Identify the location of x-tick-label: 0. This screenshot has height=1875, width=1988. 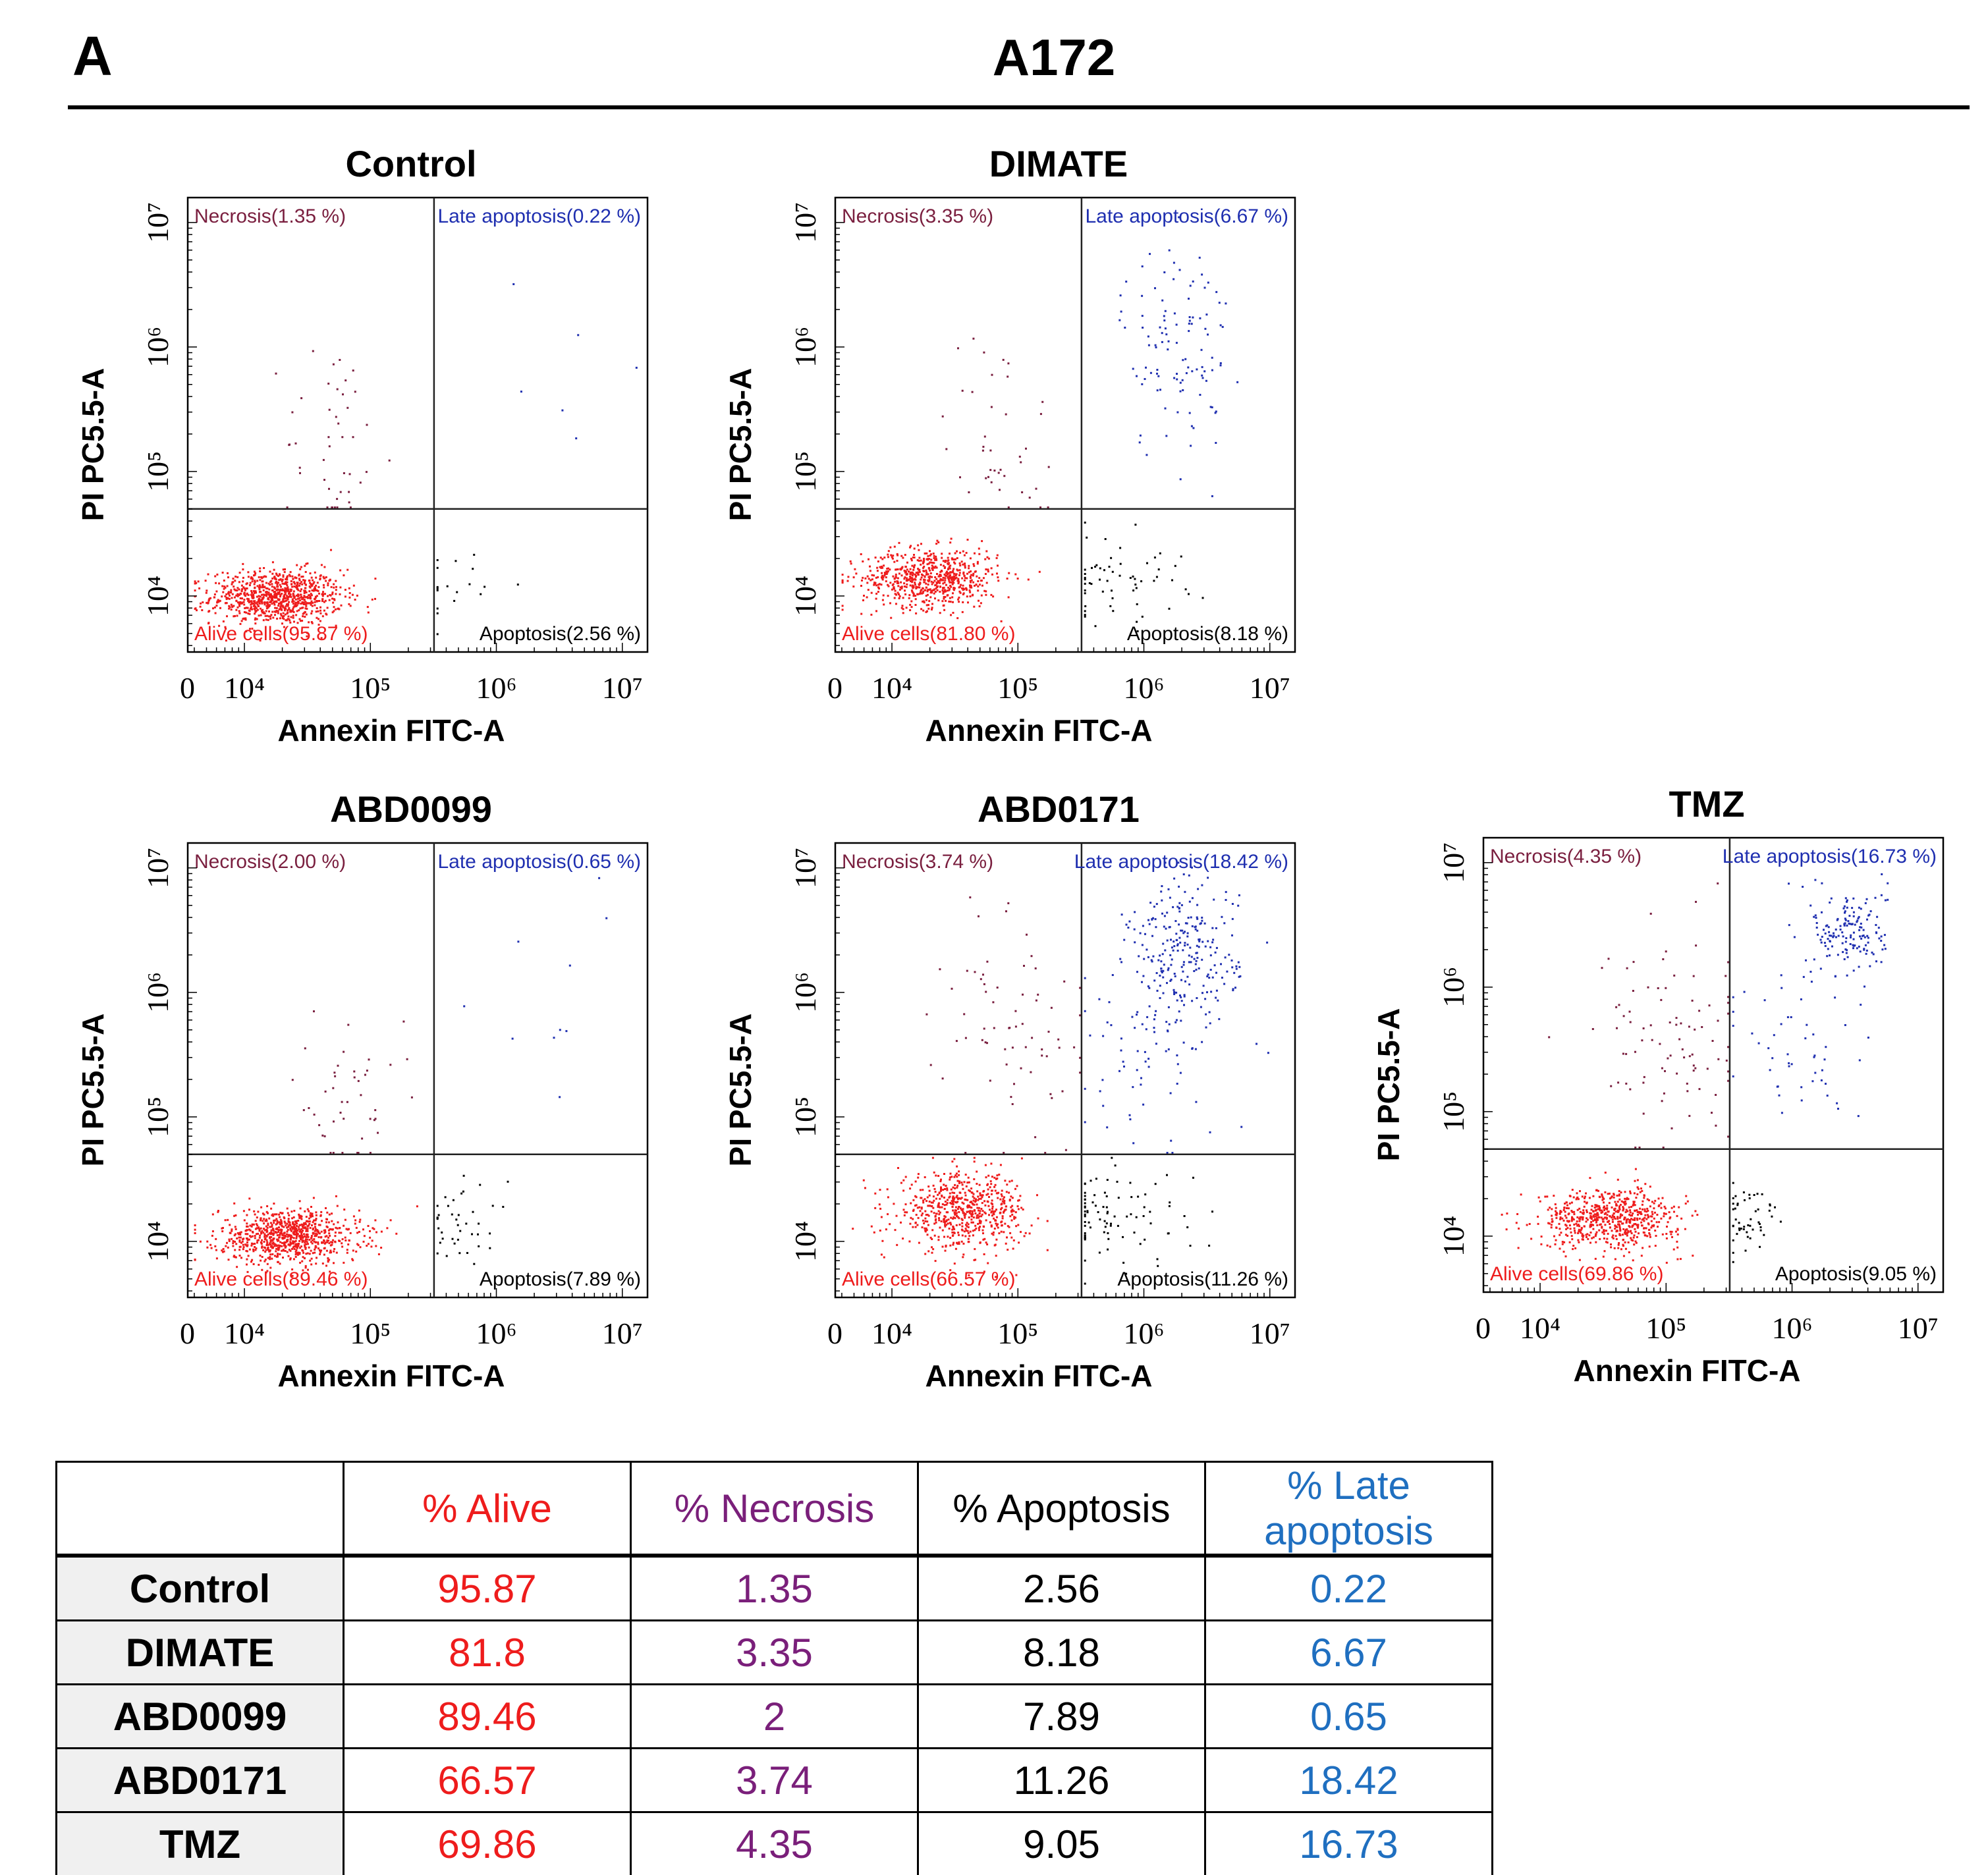
(187, 1333).